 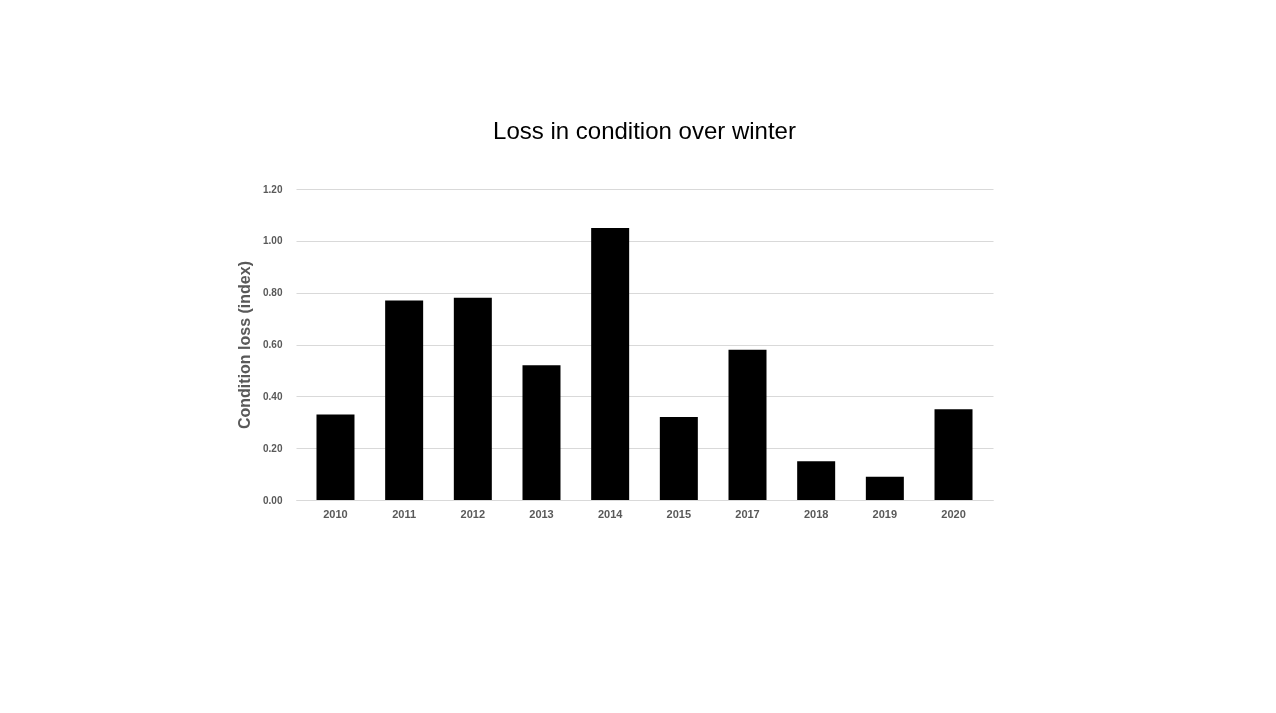 What do you see at coordinates (273, 448) in the screenshot?
I see `y-tick-label: 0.20` at bounding box center [273, 448].